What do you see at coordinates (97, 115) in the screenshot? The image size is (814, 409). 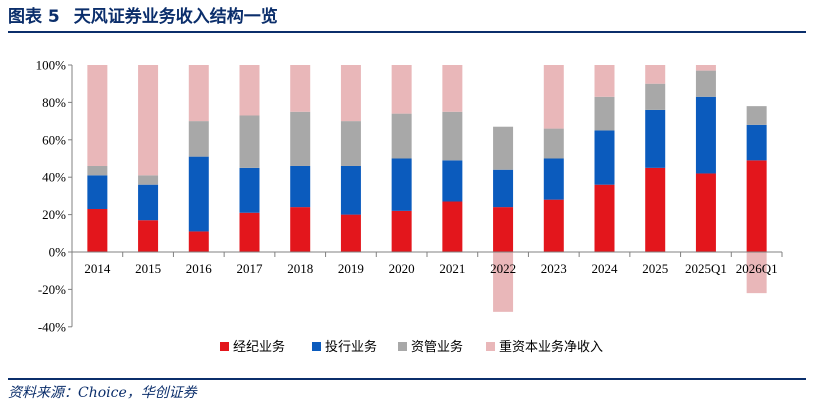 I see `bar-segment-2014-s3` at bounding box center [97, 115].